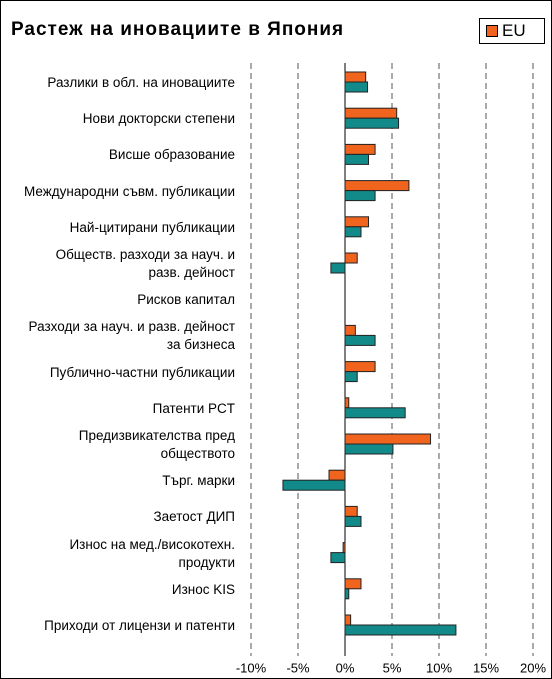 The height and width of the screenshot is (679, 552). Describe the element at coordinates (129, 191) in the screenshot. I see `y-tick-label: Международни съвм. публикации` at that location.